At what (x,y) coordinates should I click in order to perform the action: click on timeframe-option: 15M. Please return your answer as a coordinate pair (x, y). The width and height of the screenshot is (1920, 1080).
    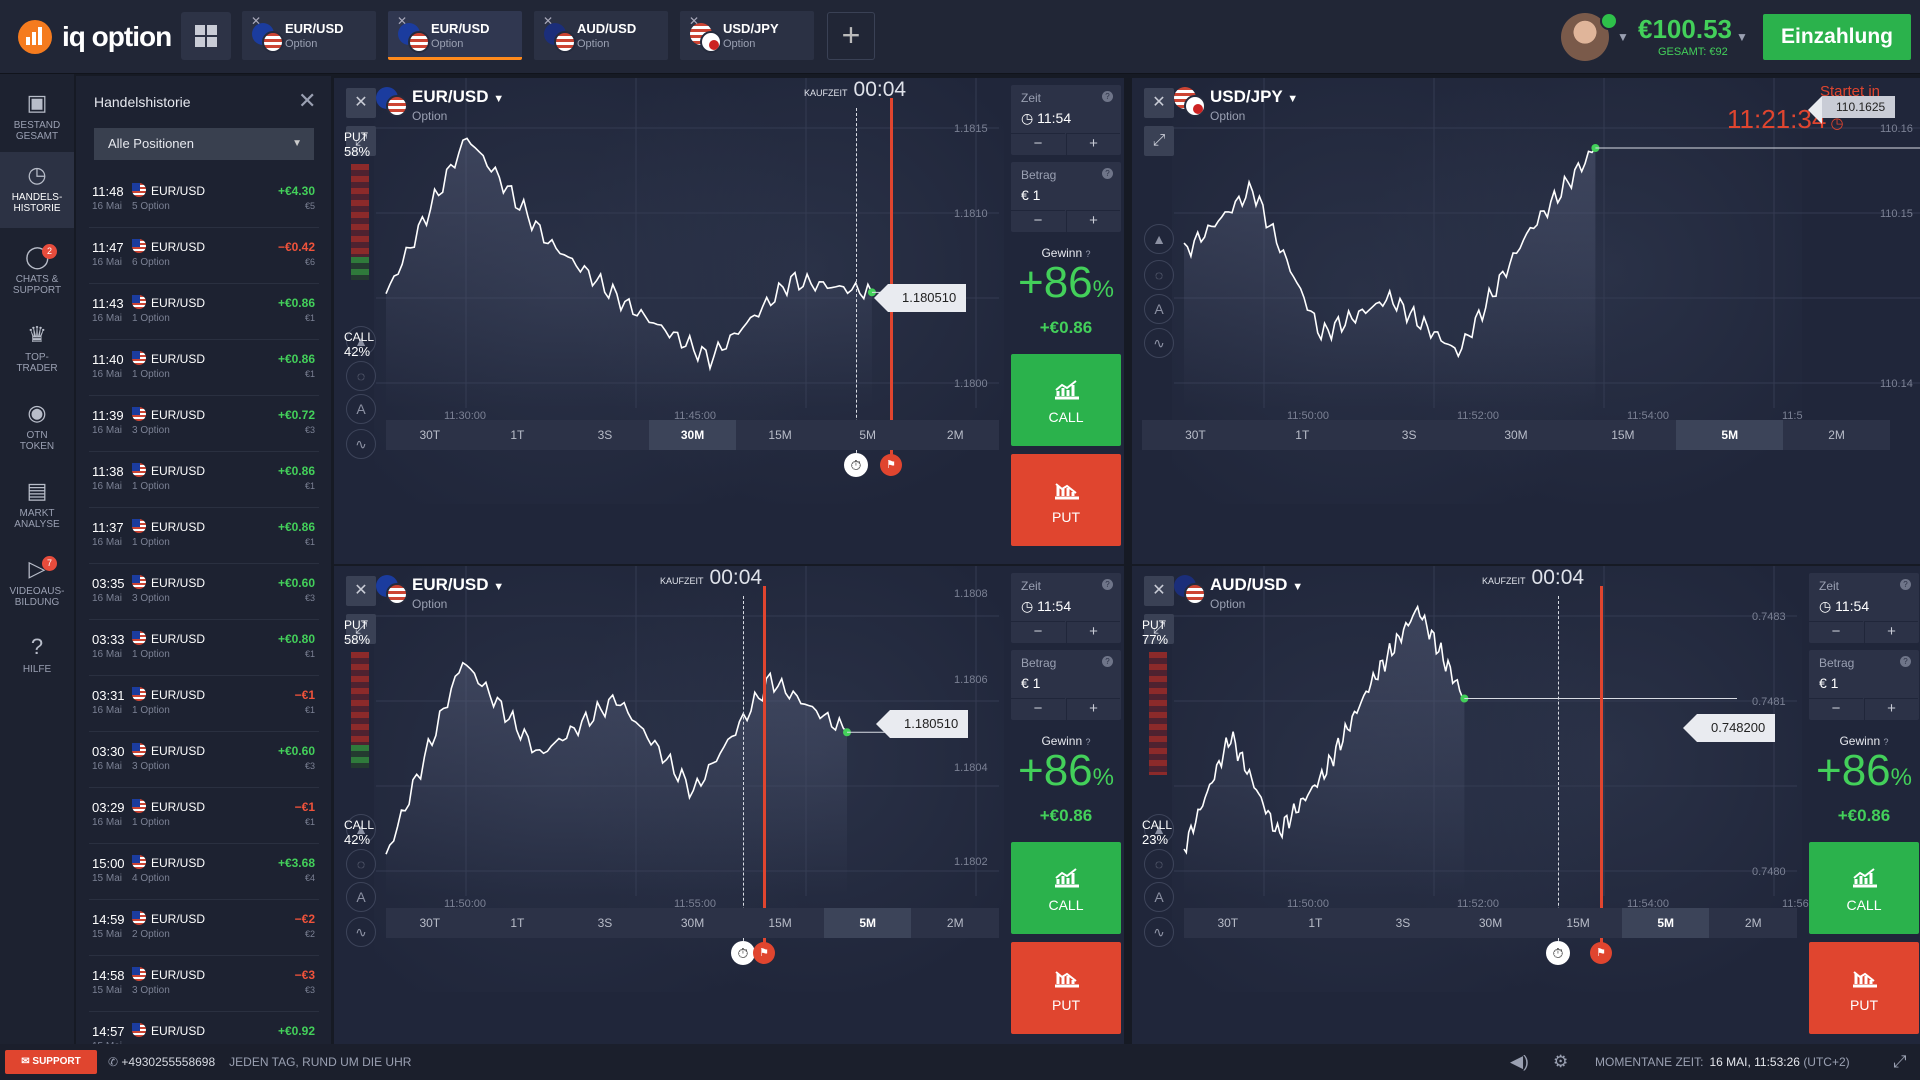
    Looking at the image, I should click on (1578, 923).